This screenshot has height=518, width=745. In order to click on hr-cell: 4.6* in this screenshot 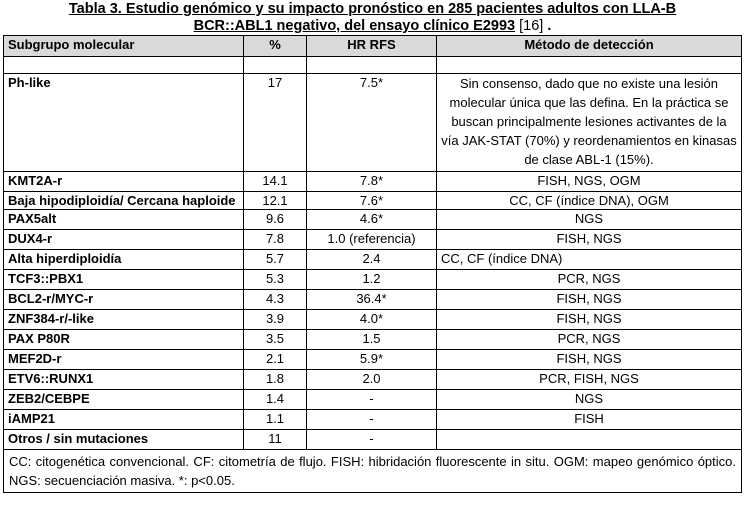, I will do `click(371, 219)`.